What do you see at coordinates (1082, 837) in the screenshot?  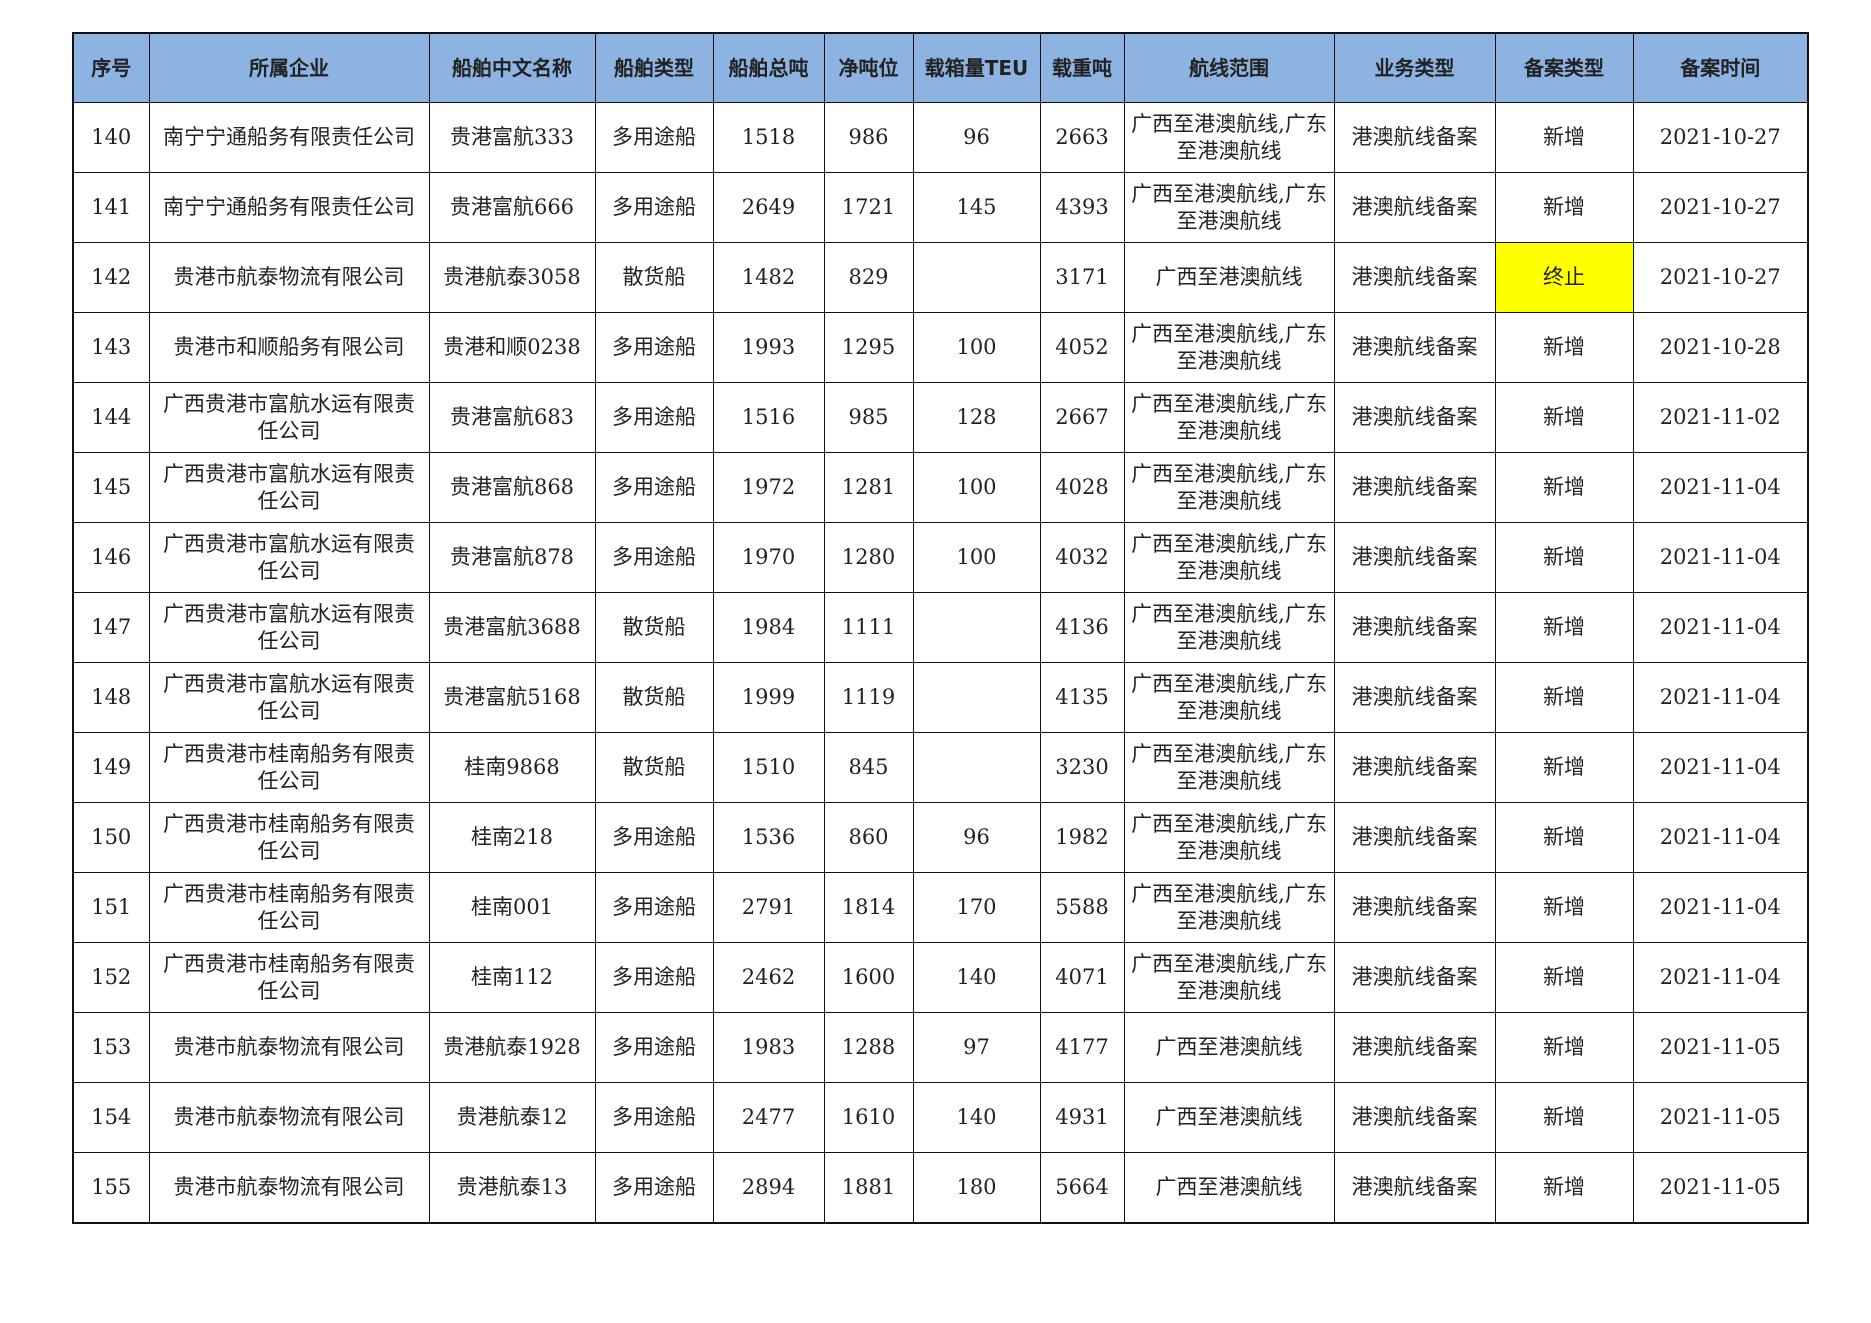 I see `cell-deadweight: 1982` at bounding box center [1082, 837].